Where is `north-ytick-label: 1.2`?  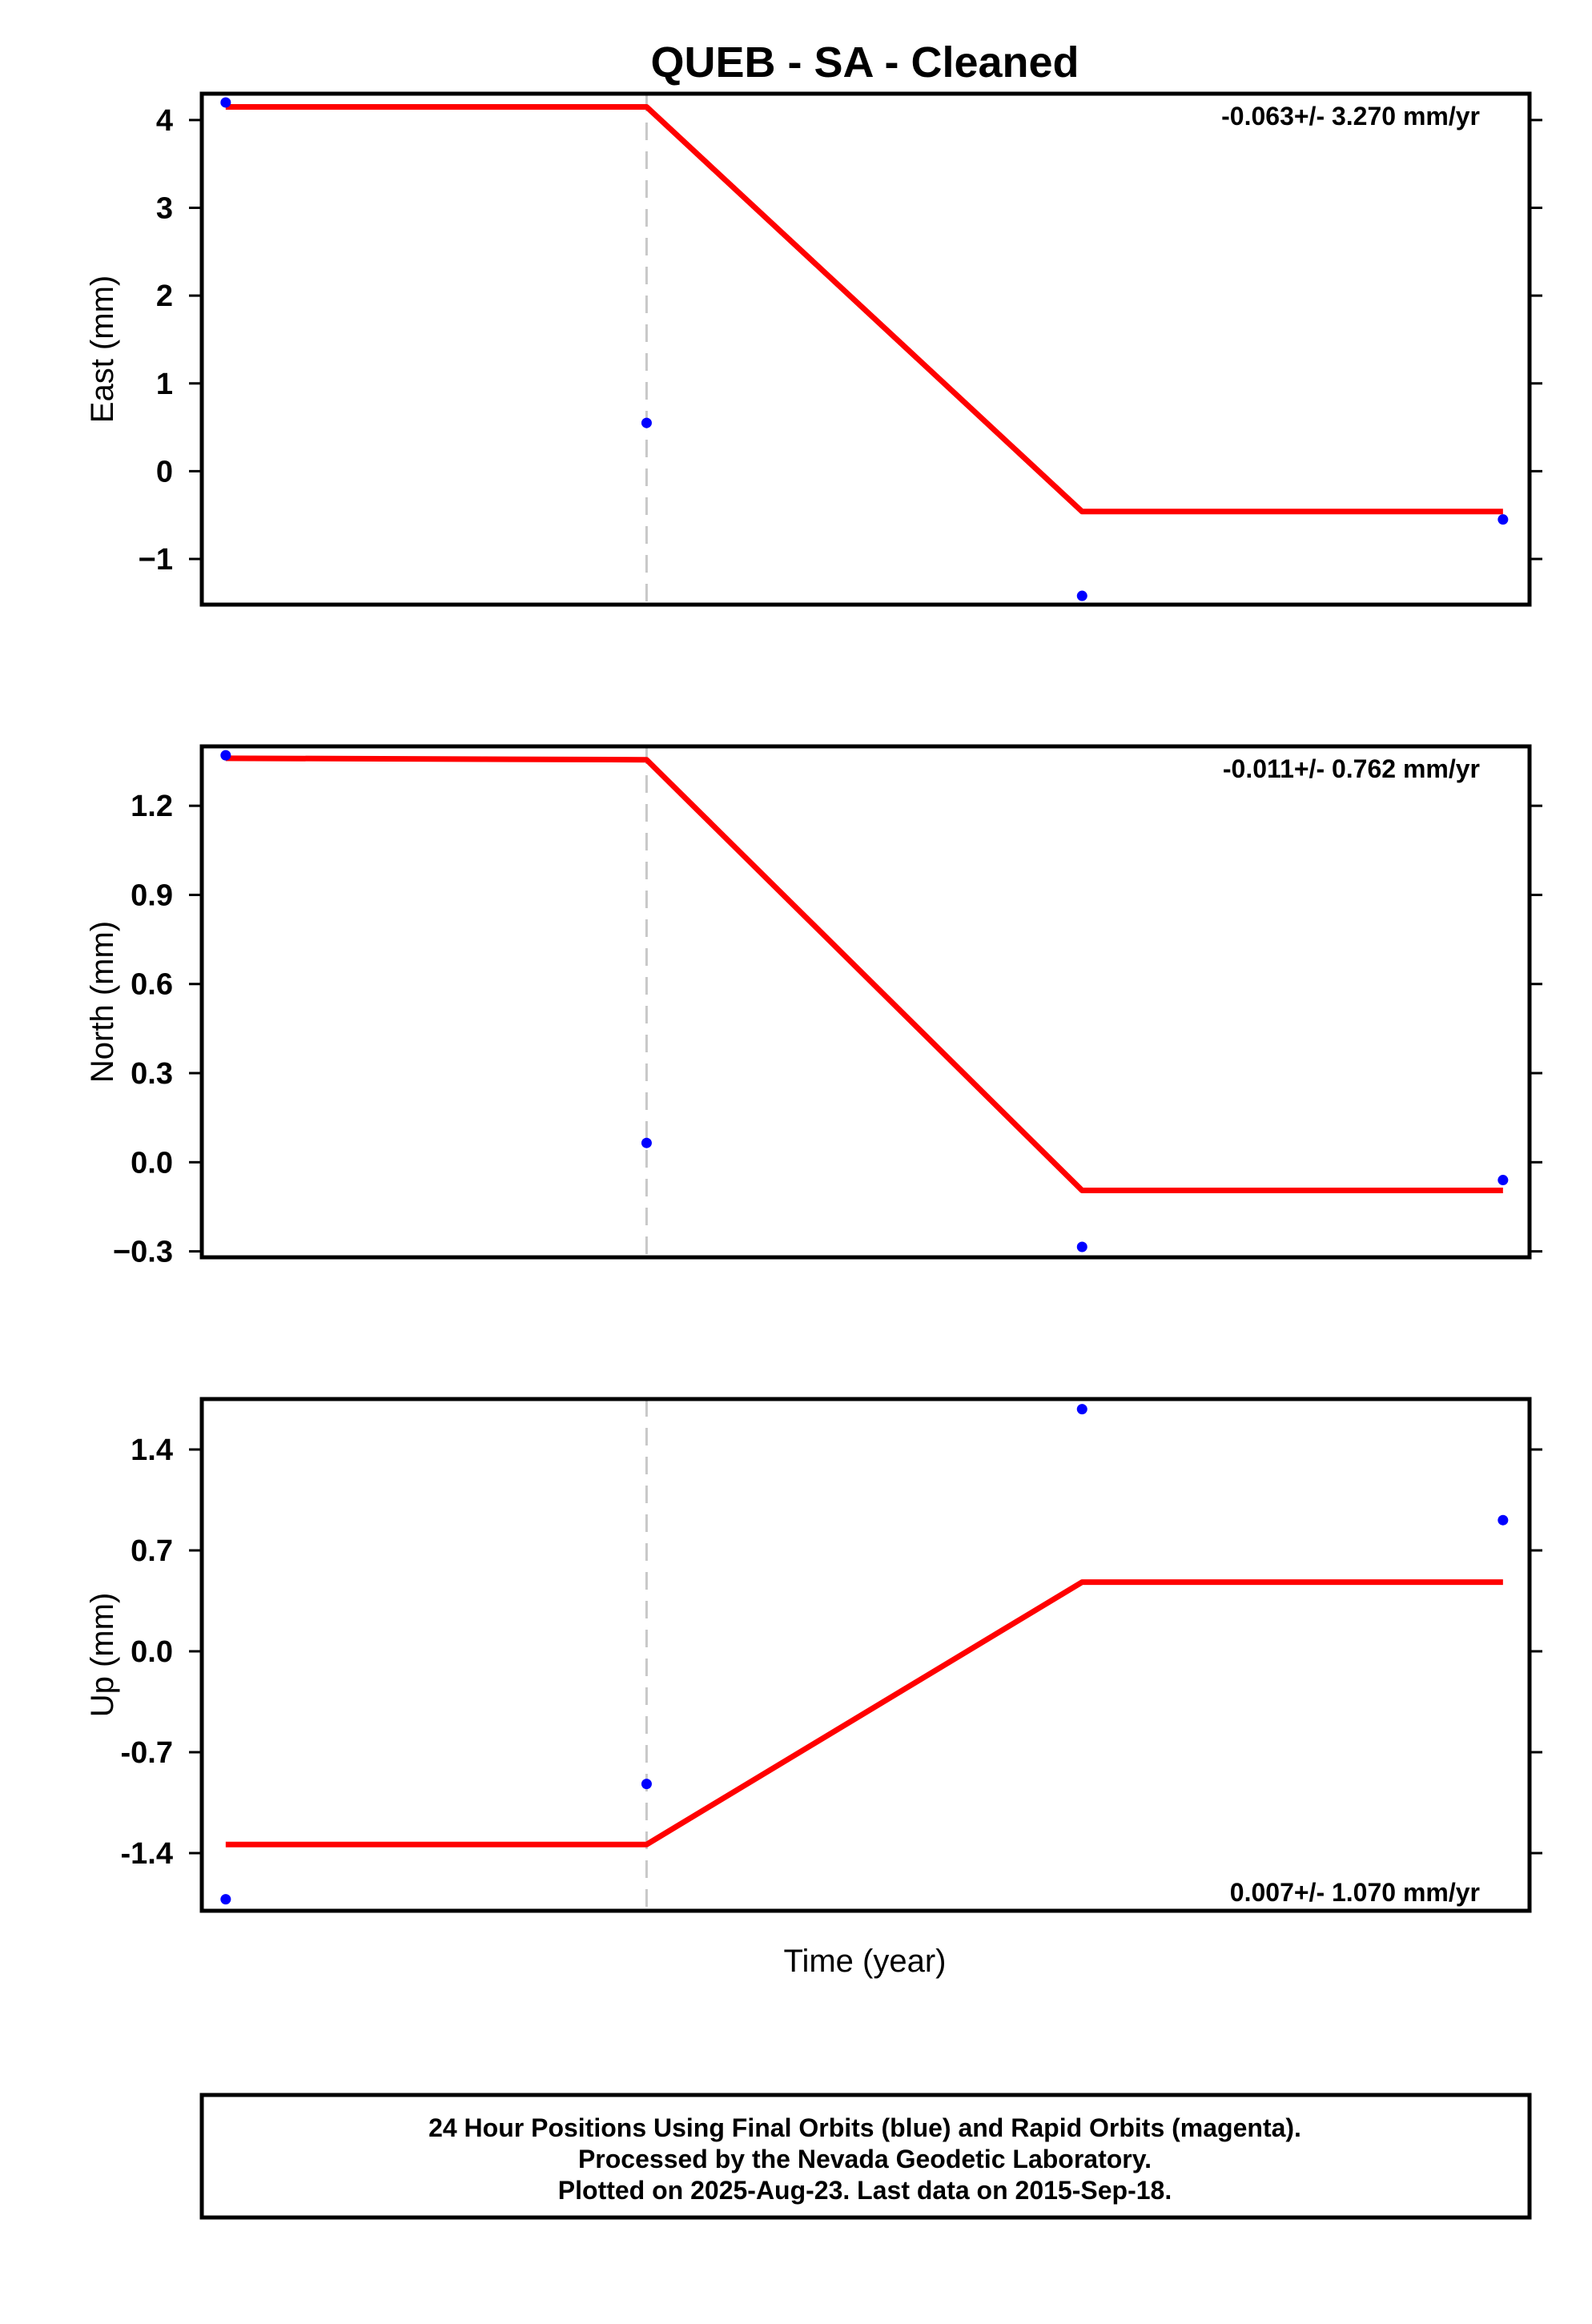
north-ytick-label: 1.2 is located at coordinates (152, 806).